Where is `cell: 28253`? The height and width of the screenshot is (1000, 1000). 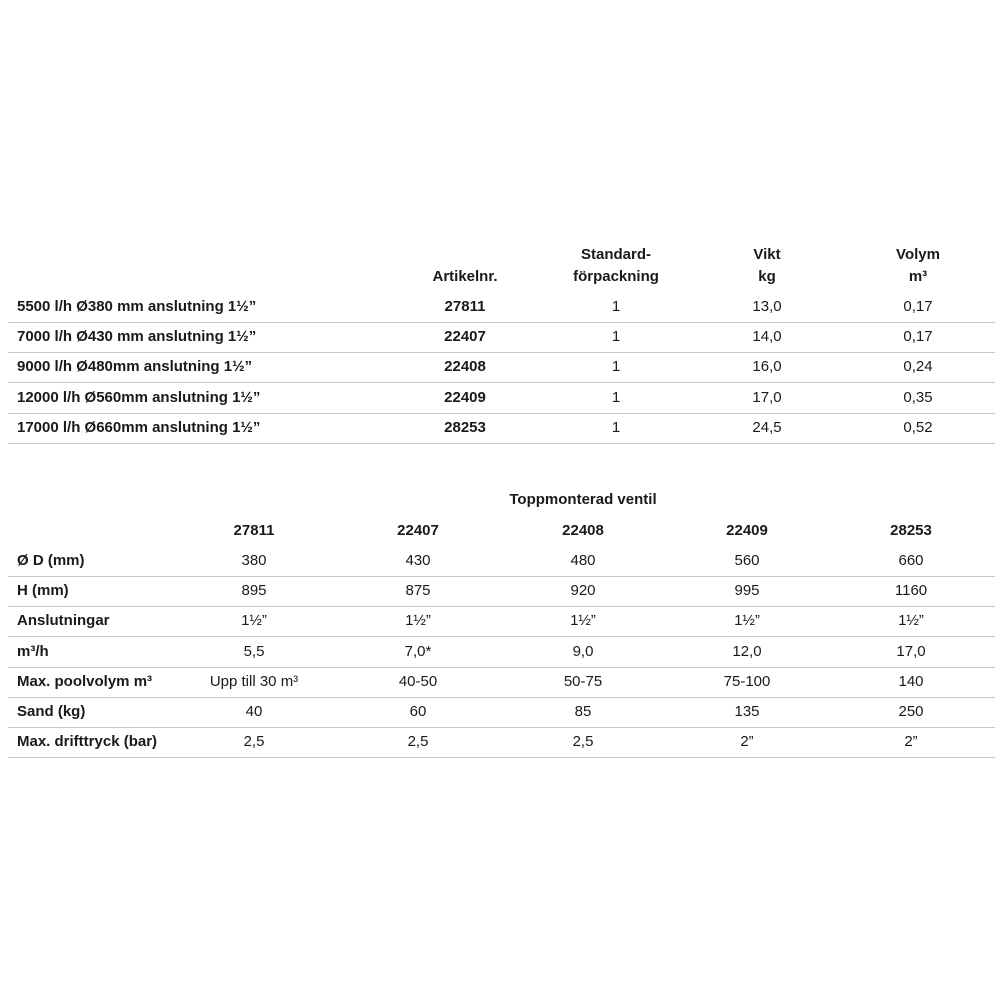
cell: 28253 is located at coordinates (465, 427).